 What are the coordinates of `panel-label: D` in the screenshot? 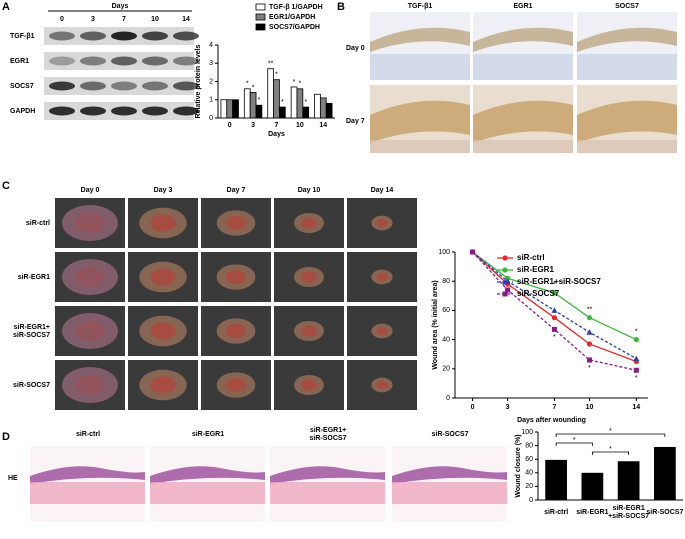 It's located at (6, 437).